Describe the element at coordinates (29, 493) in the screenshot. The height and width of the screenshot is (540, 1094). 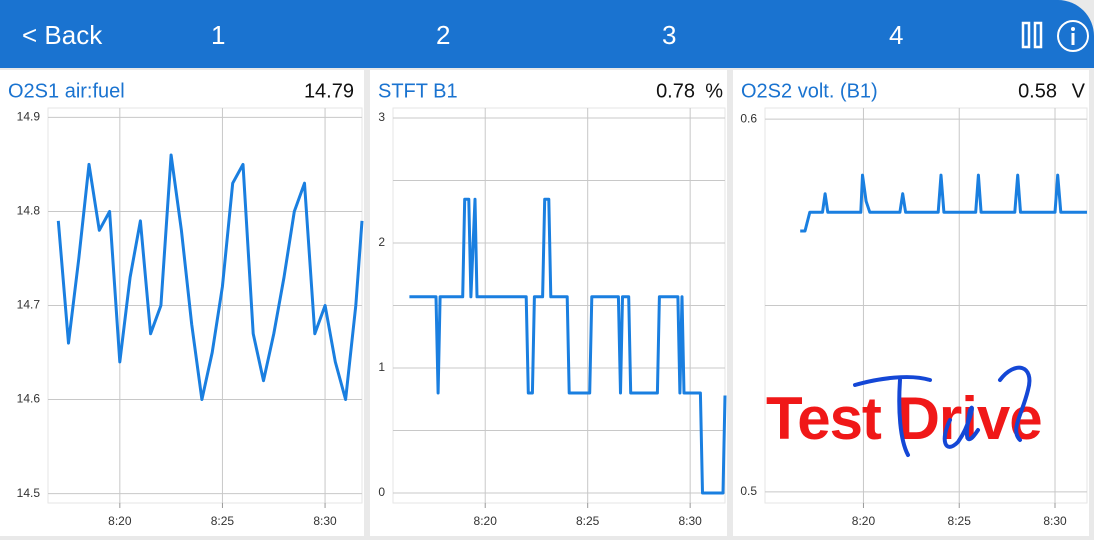
I see `y-tick-label: 14.5` at that location.